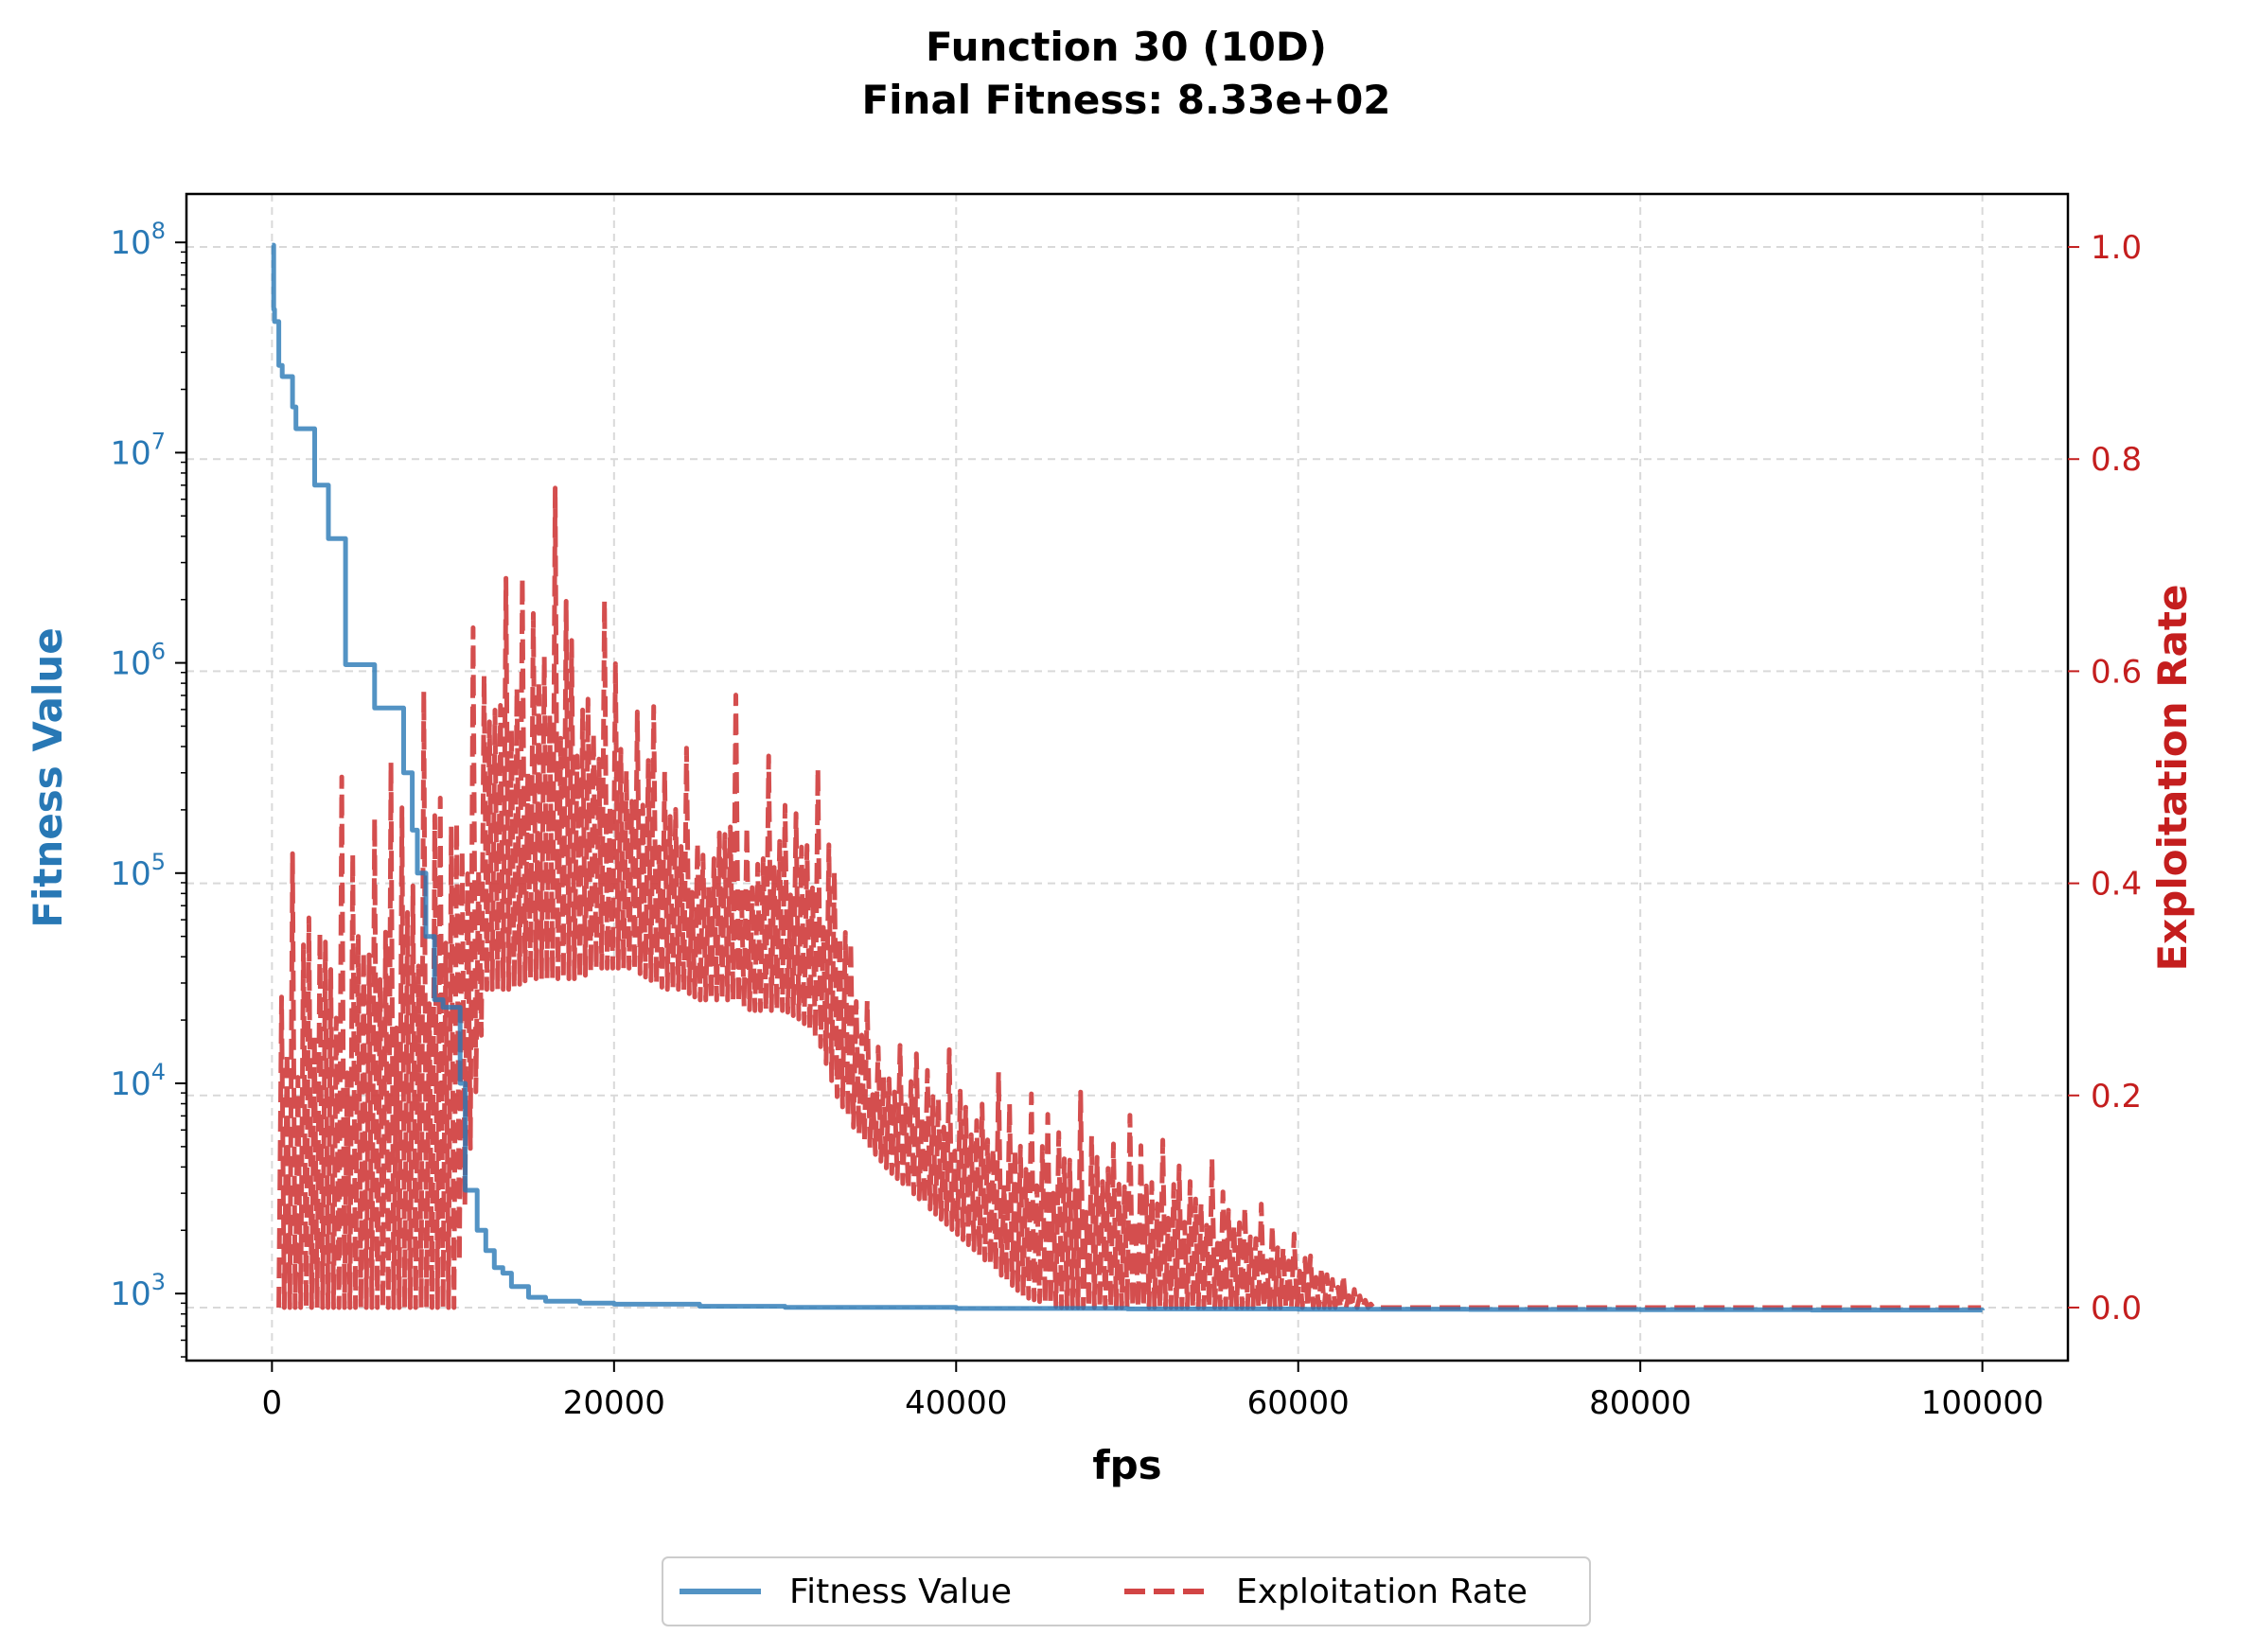 The image size is (2243, 1652). What do you see at coordinates (272, 1403) in the screenshot?
I see `x-tick-label: 0` at bounding box center [272, 1403].